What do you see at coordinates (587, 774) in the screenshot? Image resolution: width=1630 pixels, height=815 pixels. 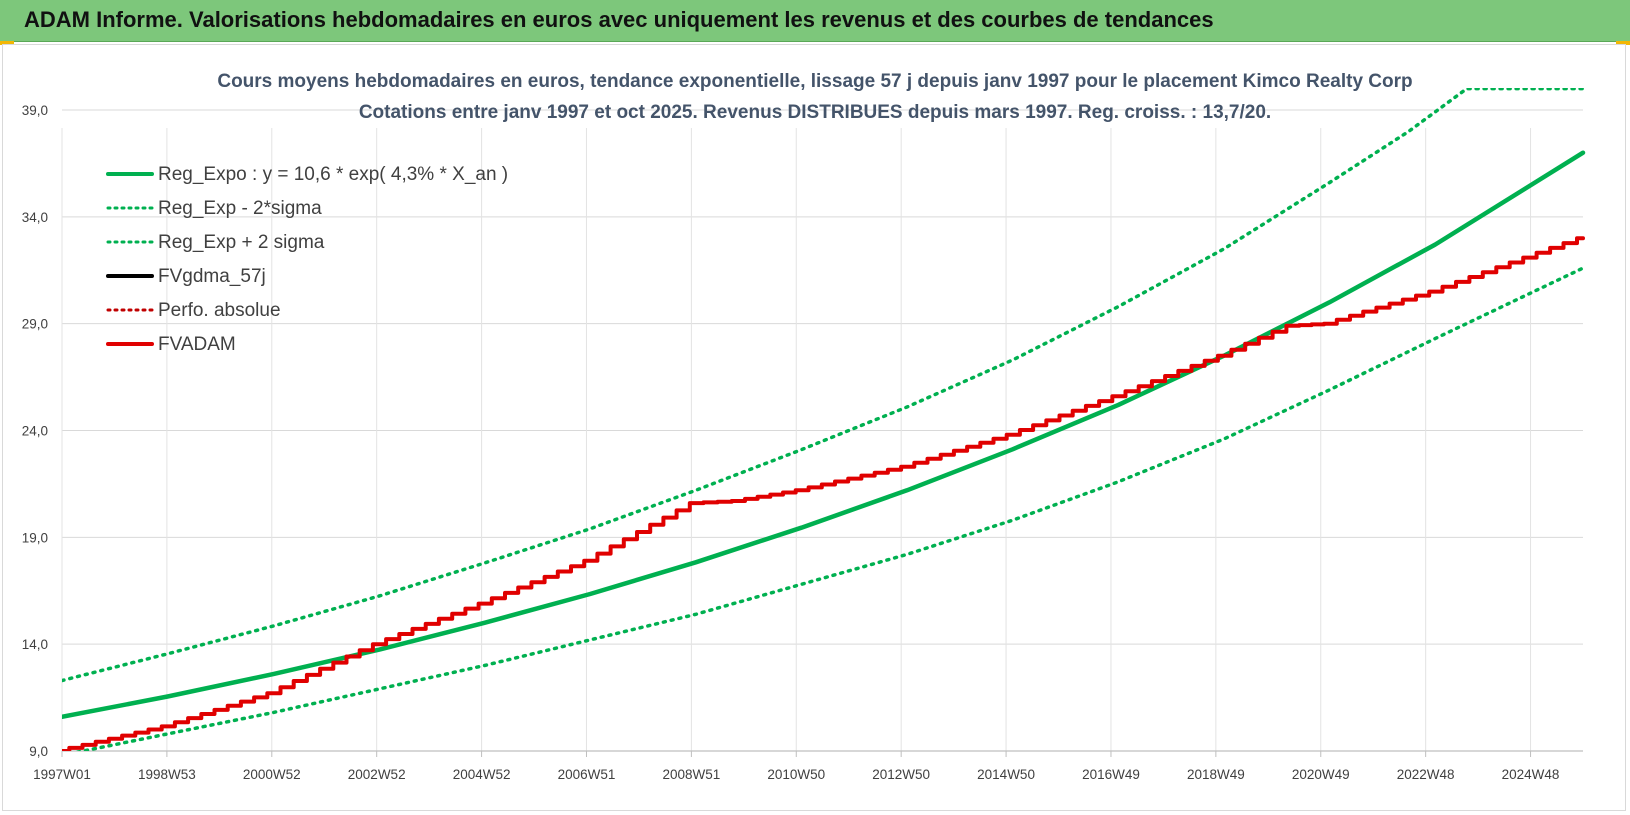 I see `x-tick-label: 2006W51` at bounding box center [587, 774].